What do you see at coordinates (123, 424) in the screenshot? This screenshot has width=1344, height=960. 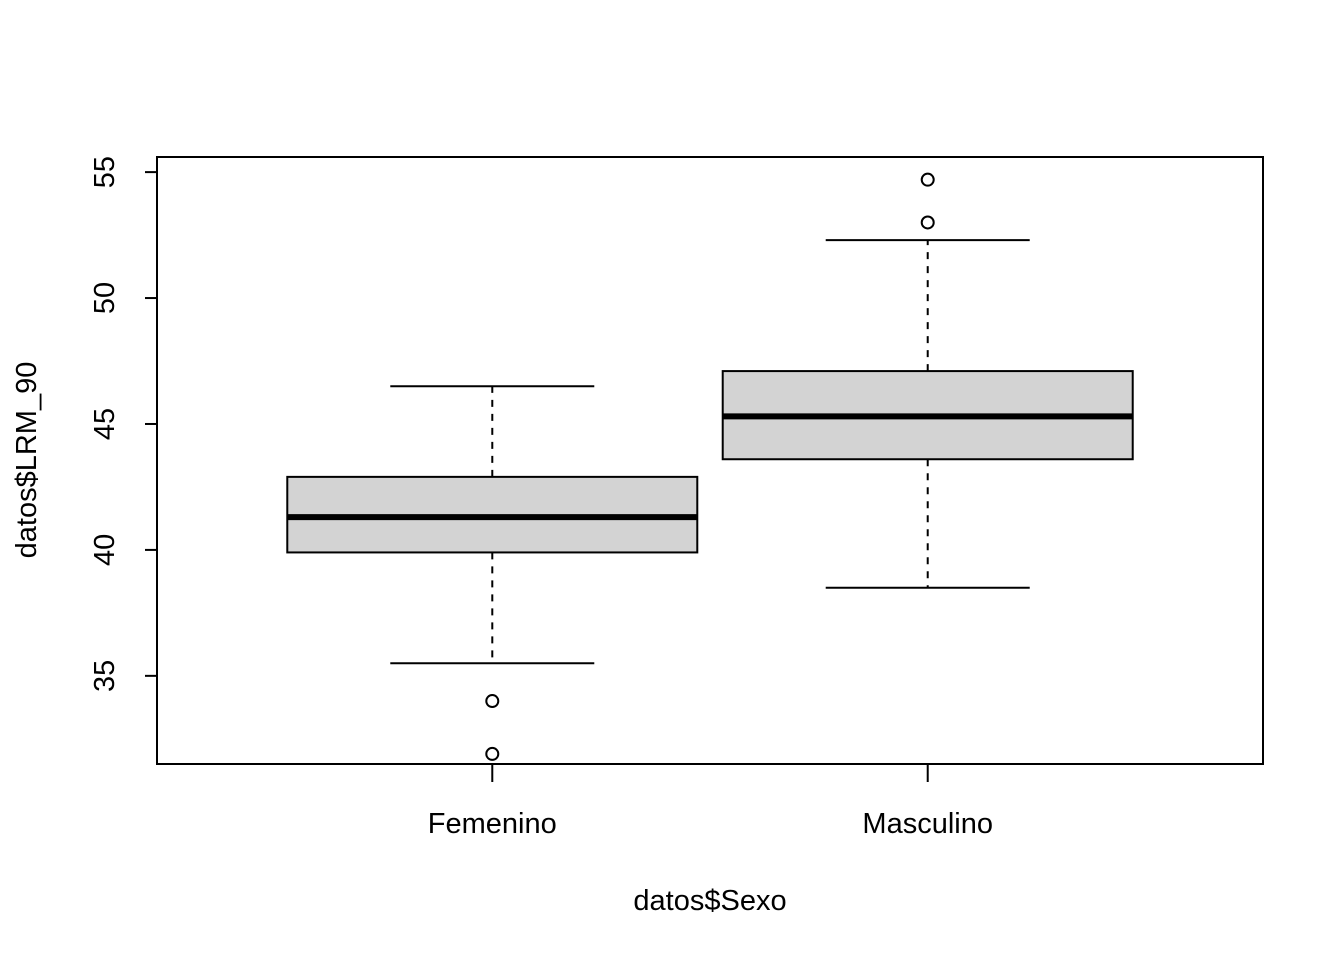 I see `y-axis: 35 40 45 50 55` at bounding box center [123, 424].